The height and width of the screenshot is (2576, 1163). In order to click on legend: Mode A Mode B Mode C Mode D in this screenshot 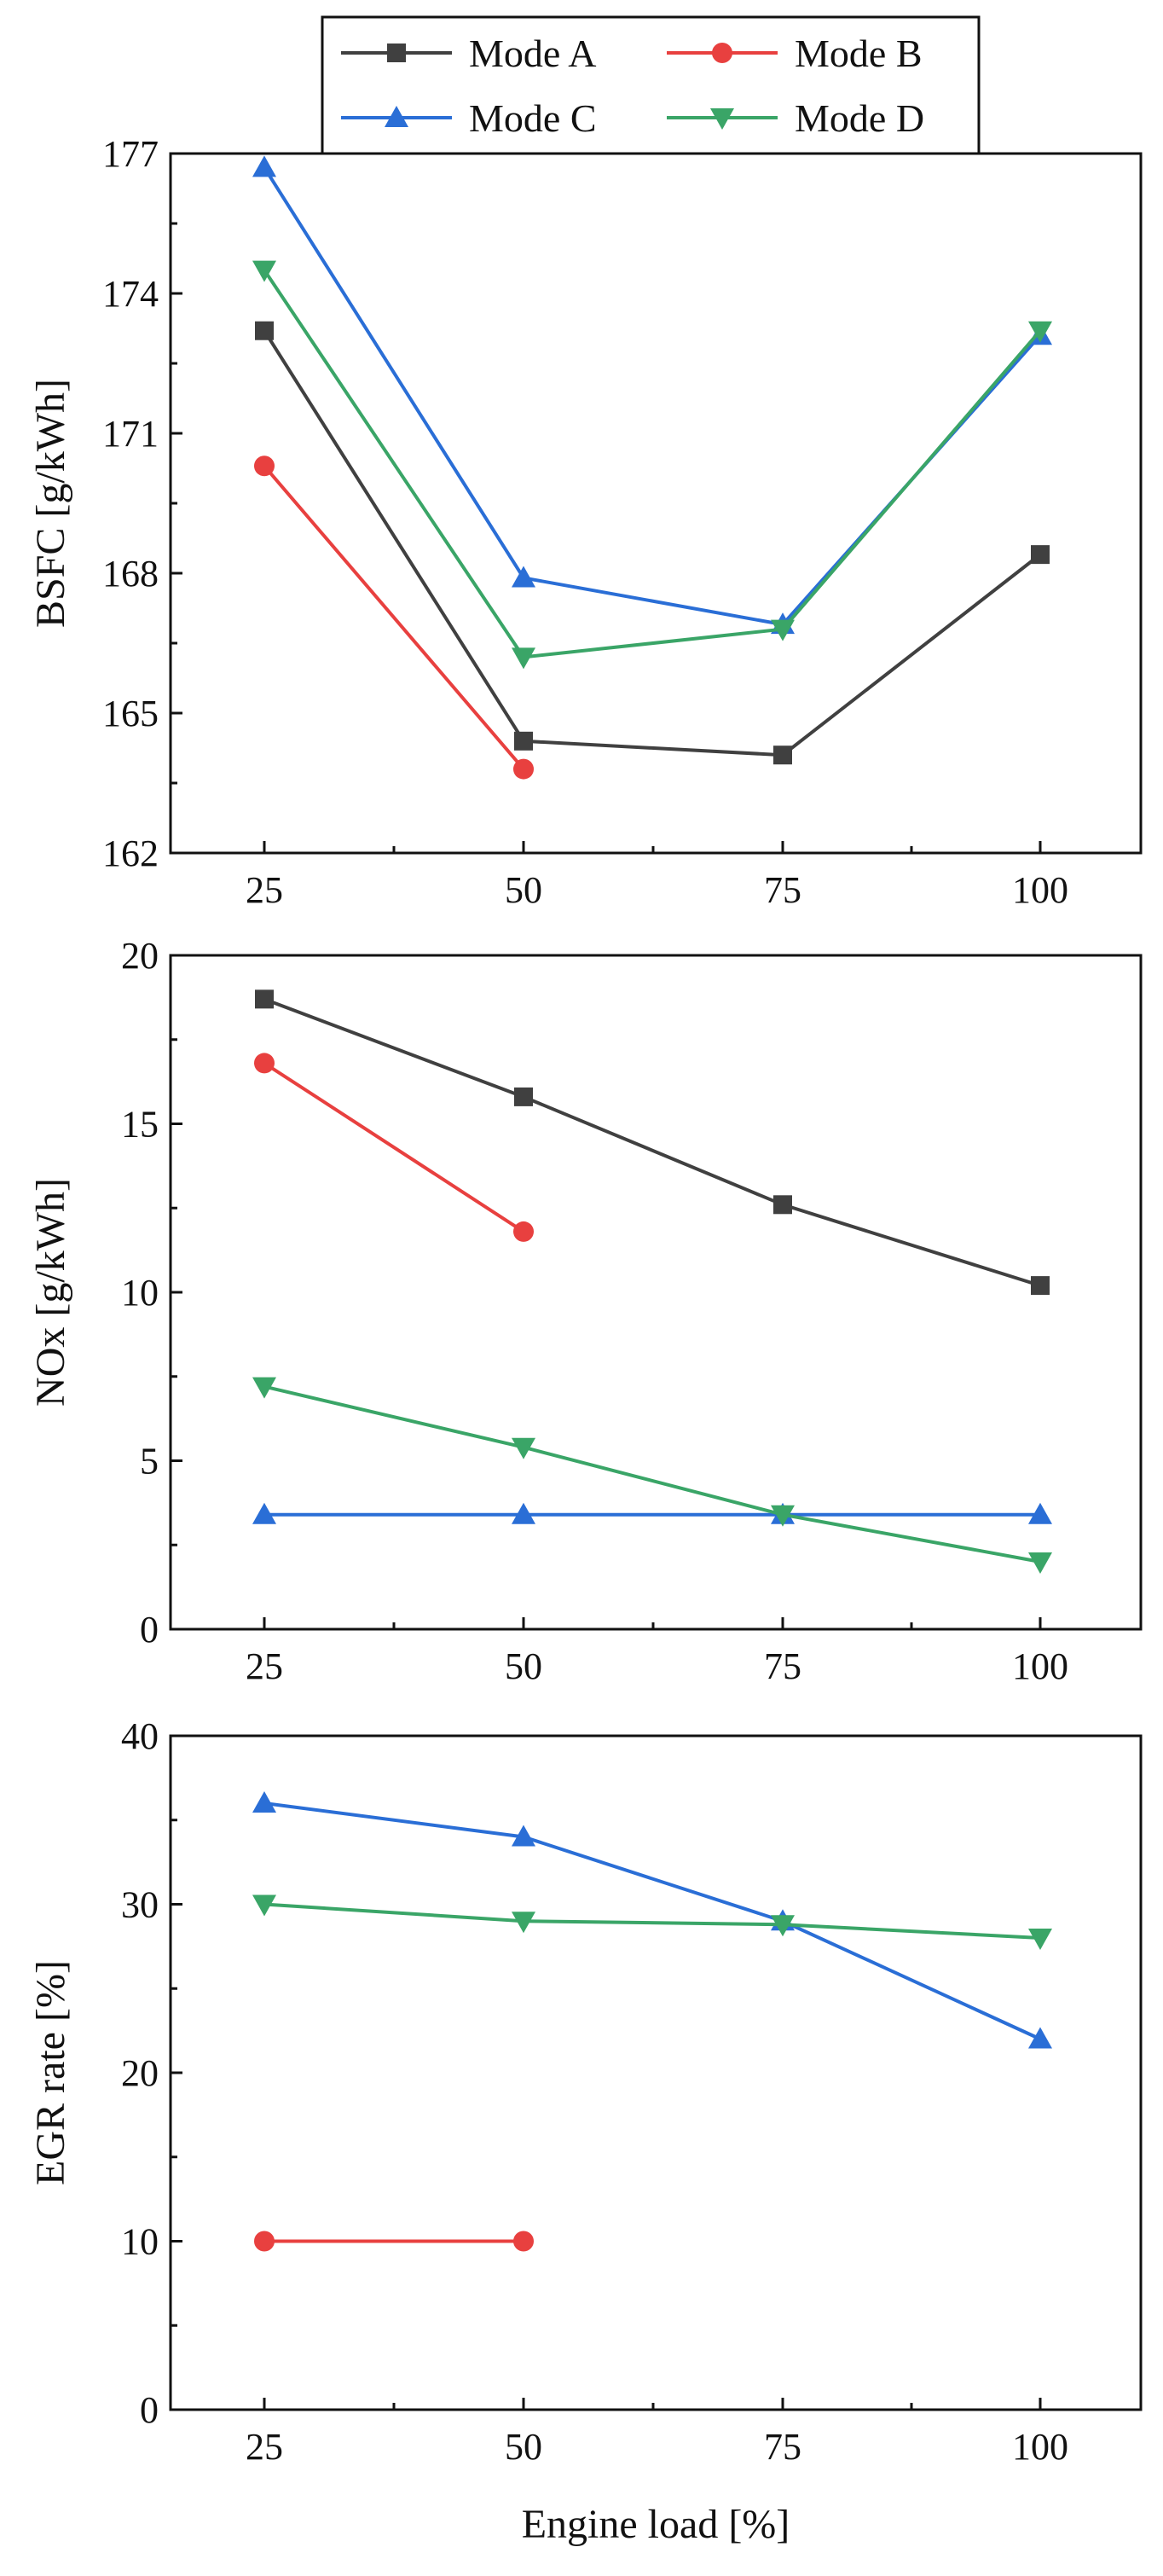, I will do `click(651, 85)`.